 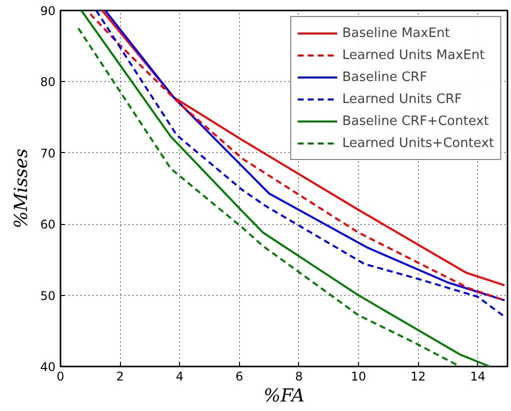 I want to click on y-tick-label: 90, so click(x=48, y=11).